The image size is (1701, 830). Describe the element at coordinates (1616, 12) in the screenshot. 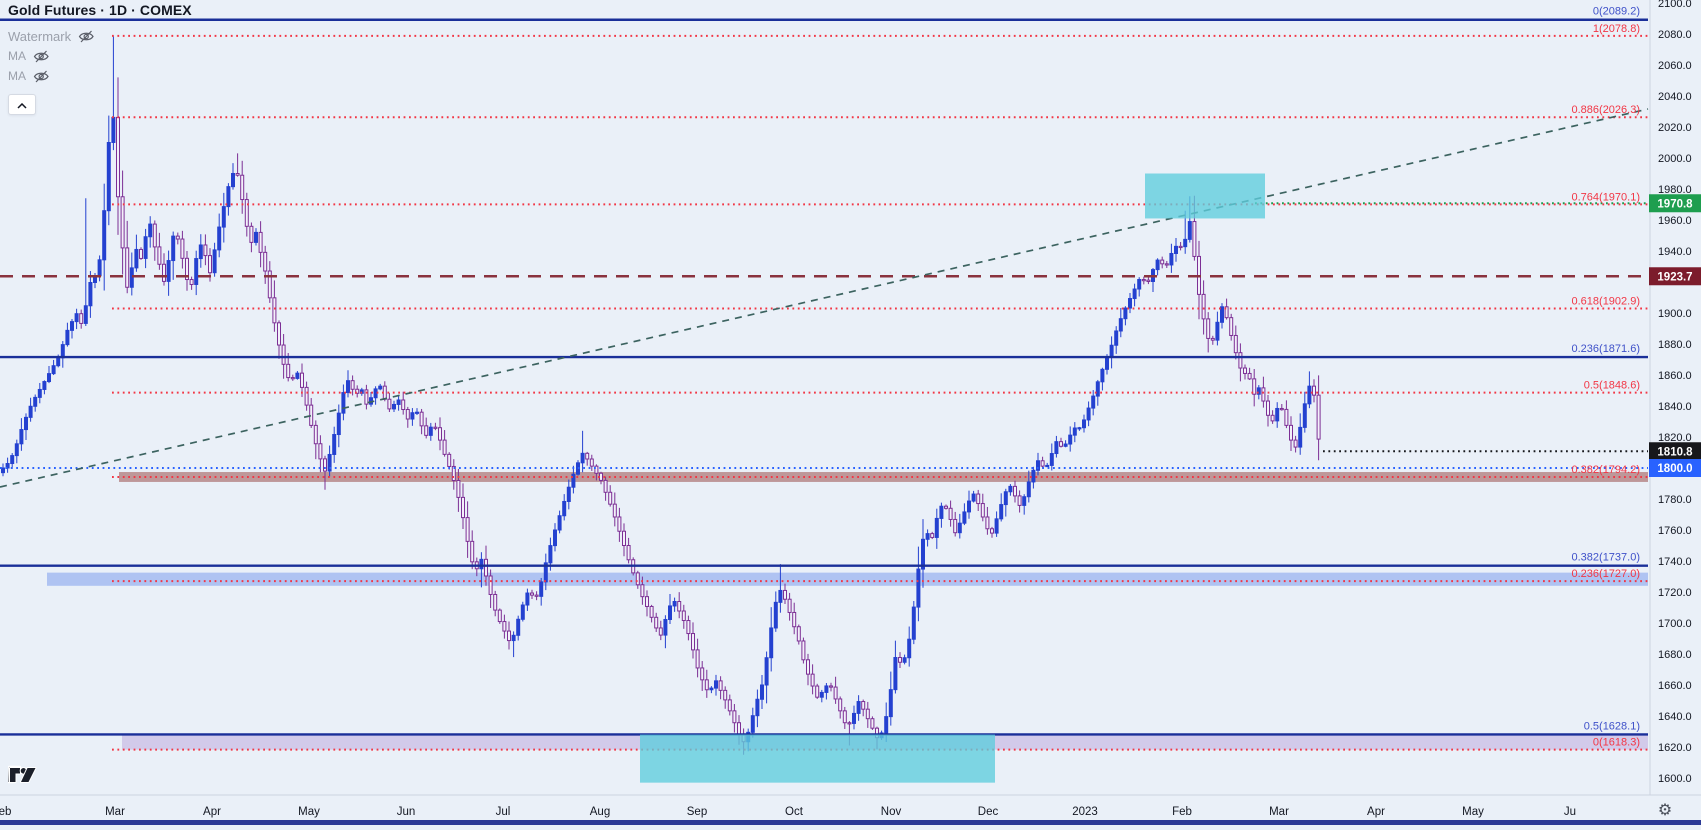

I see `fib-blue-label: 0(2089.2)` at that location.